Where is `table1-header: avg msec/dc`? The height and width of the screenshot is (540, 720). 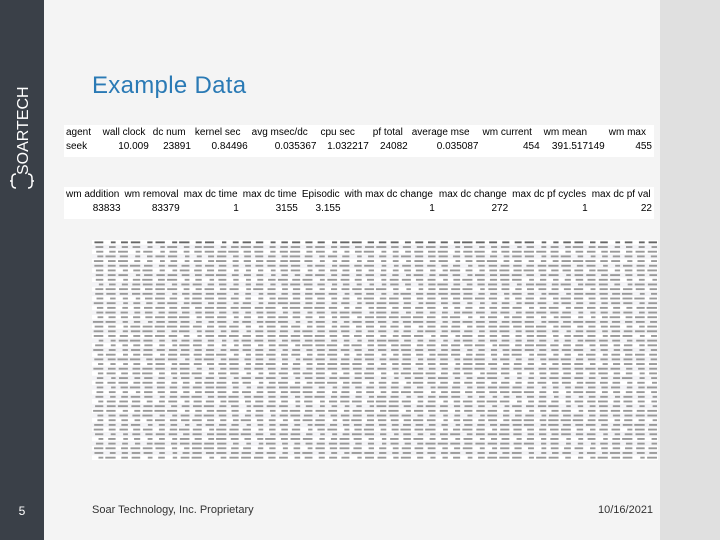 table1-header: avg msec/dc is located at coordinates (279, 132).